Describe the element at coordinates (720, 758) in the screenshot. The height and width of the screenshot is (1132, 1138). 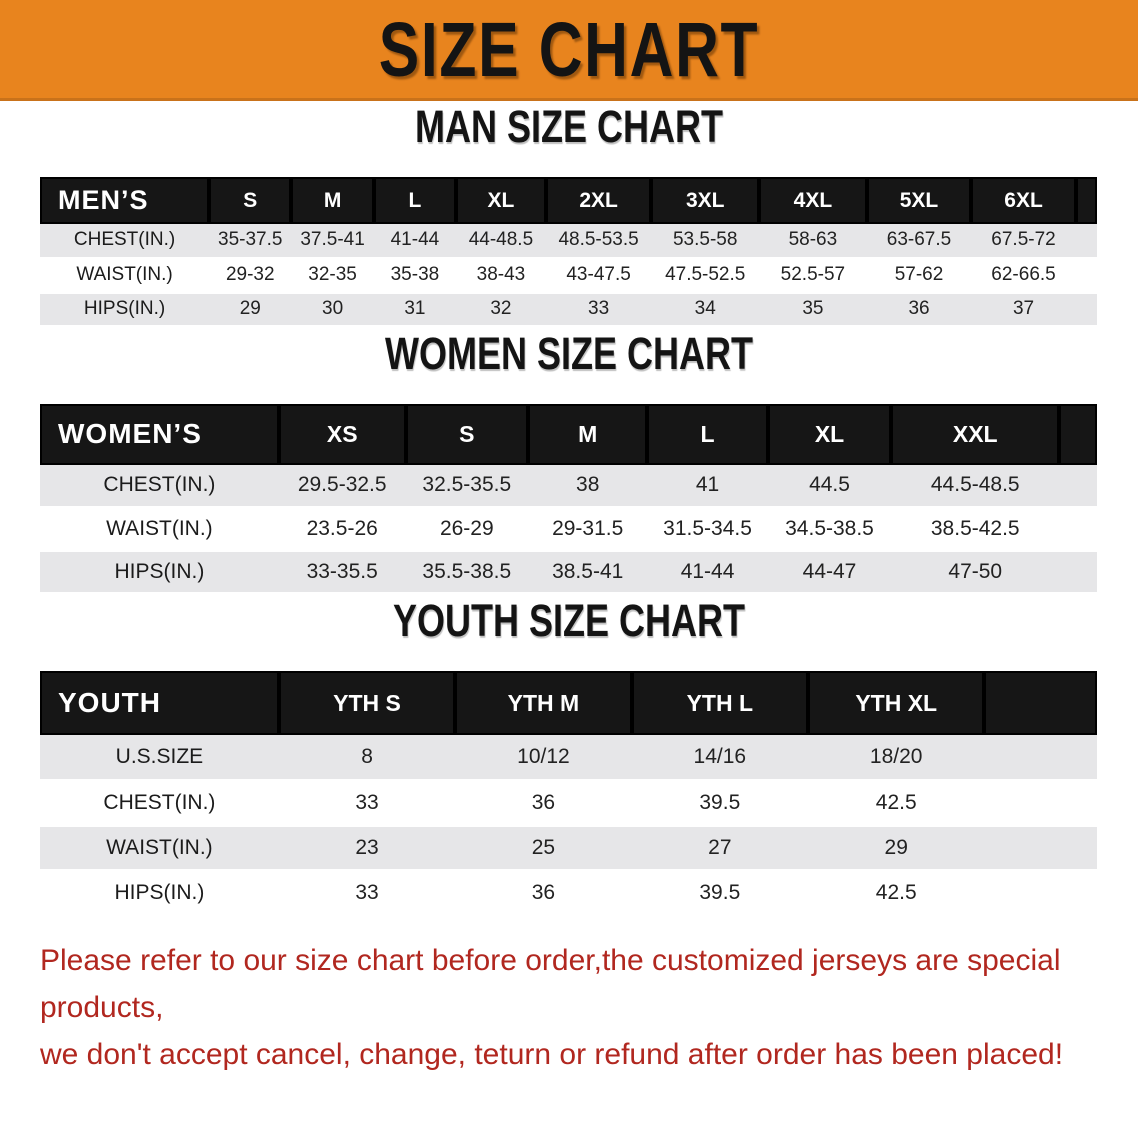
I see `measurement-value: 14/16` at that location.